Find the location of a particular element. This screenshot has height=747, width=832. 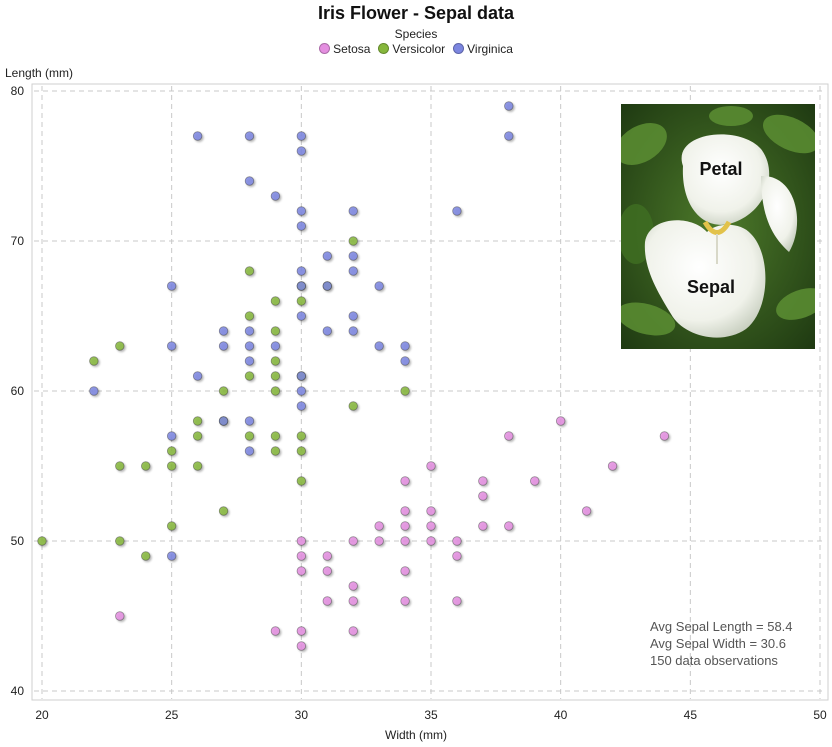

legend-item-versicolor: Versicolor is located at coordinates (411, 49).